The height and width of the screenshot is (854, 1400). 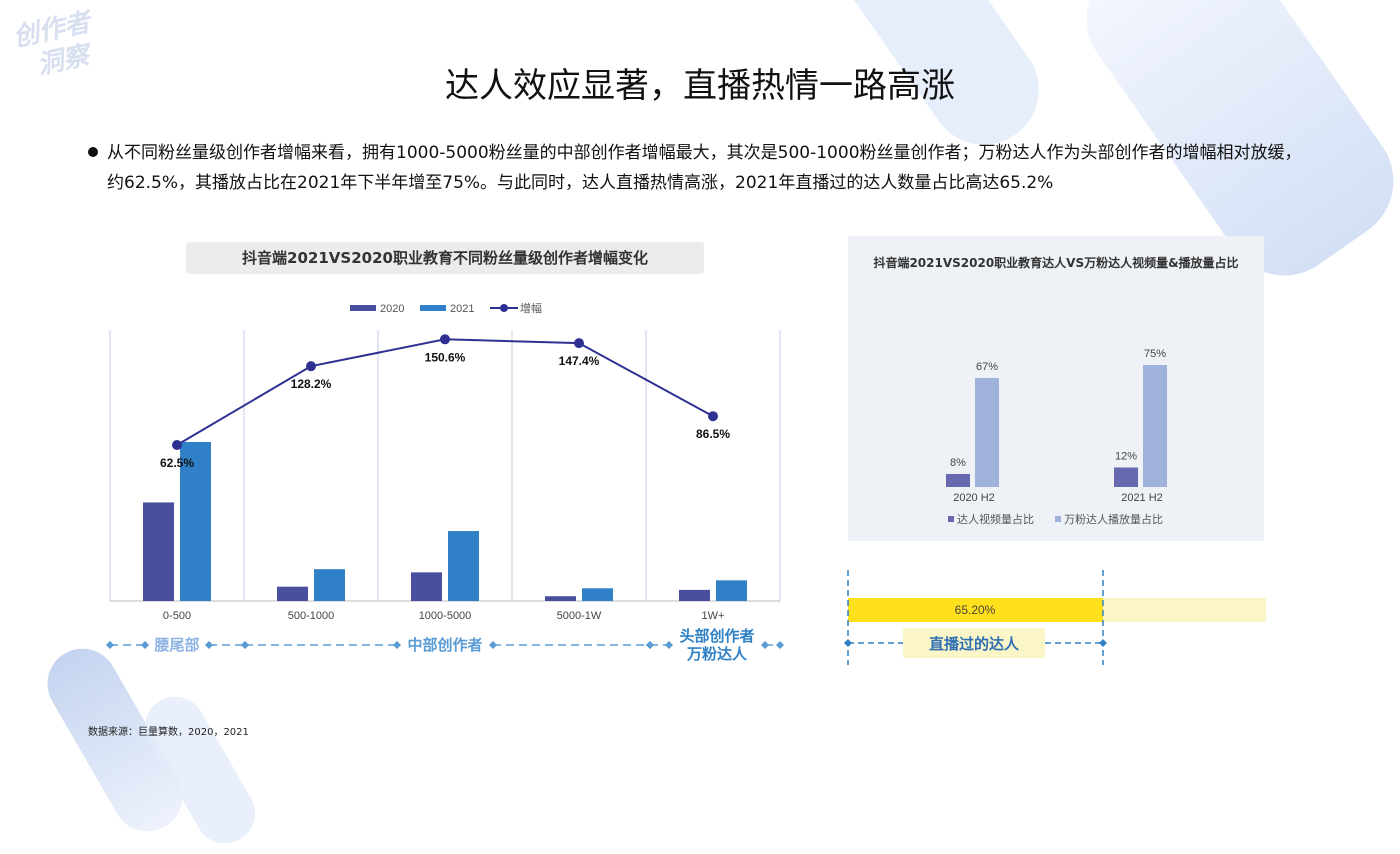 I want to click on x-tick-label: 1000-5000, so click(x=445, y=616).